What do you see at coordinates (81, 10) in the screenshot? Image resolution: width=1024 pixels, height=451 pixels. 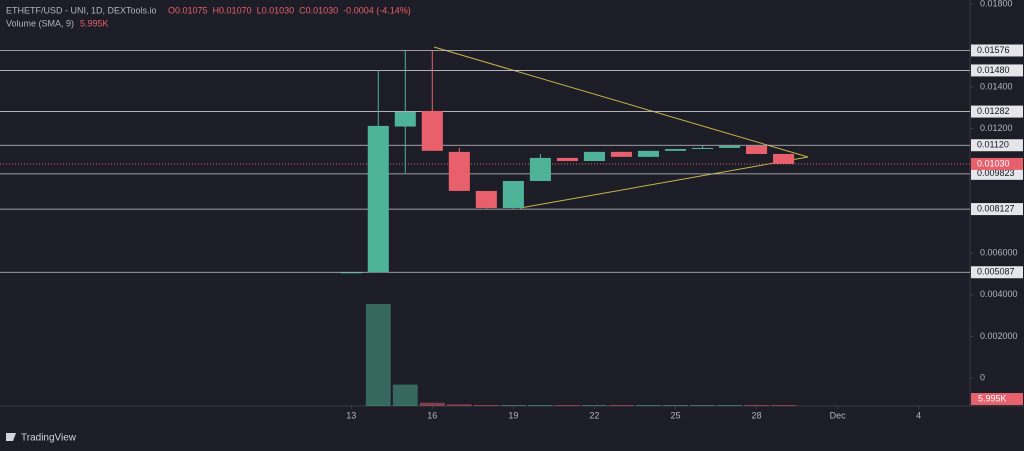 I see `chart-title: ETHETF/USD - UNI, 1D, DEXTools.io` at bounding box center [81, 10].